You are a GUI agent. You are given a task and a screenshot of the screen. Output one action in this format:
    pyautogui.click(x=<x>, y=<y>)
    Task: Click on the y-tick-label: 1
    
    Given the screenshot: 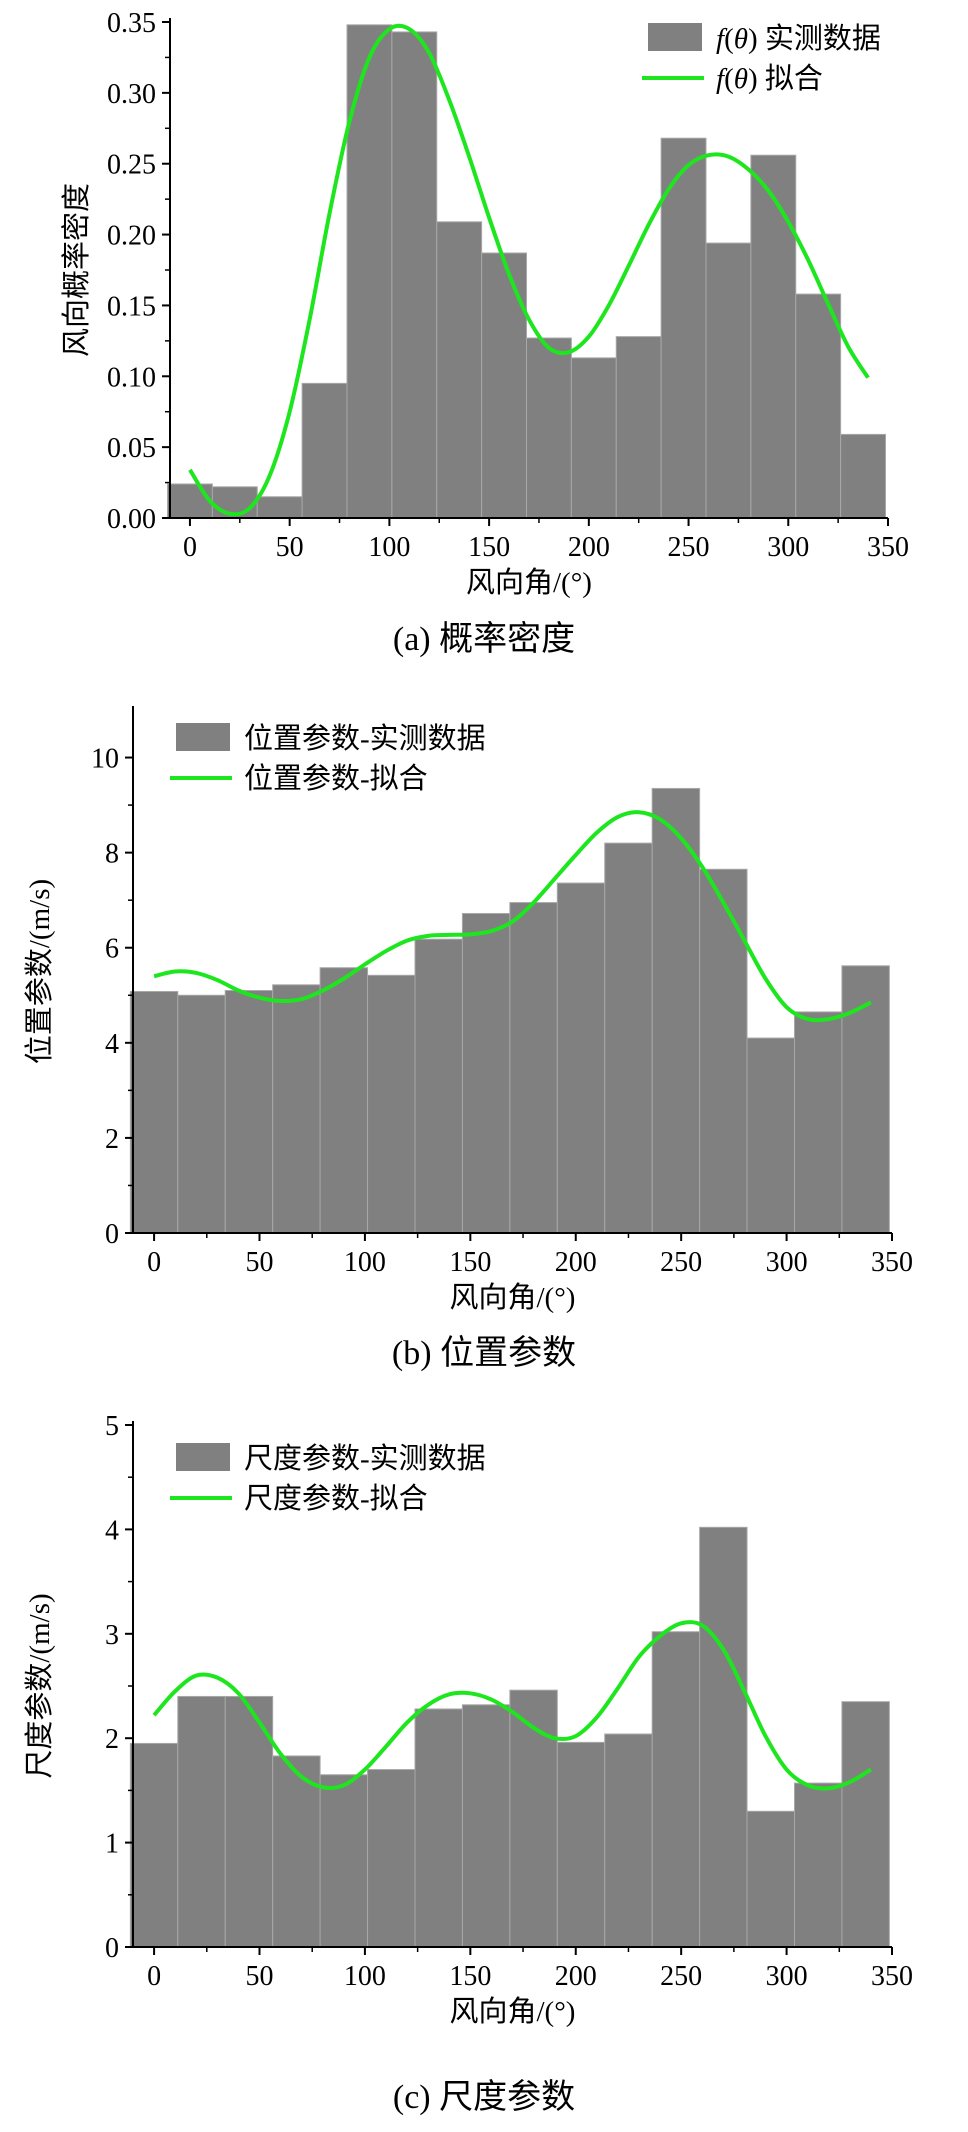 What is the action you would take?
    pyautogui.click(x=112, y=1844)
    